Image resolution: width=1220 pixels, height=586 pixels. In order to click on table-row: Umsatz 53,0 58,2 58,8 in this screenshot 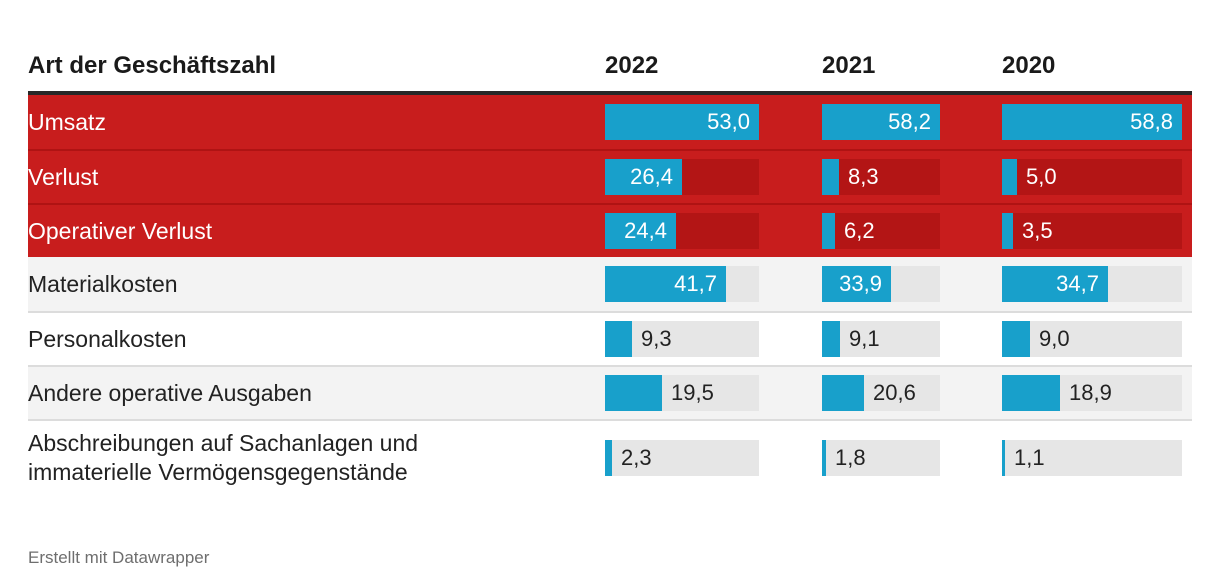, I will do `click(610, 122)`.